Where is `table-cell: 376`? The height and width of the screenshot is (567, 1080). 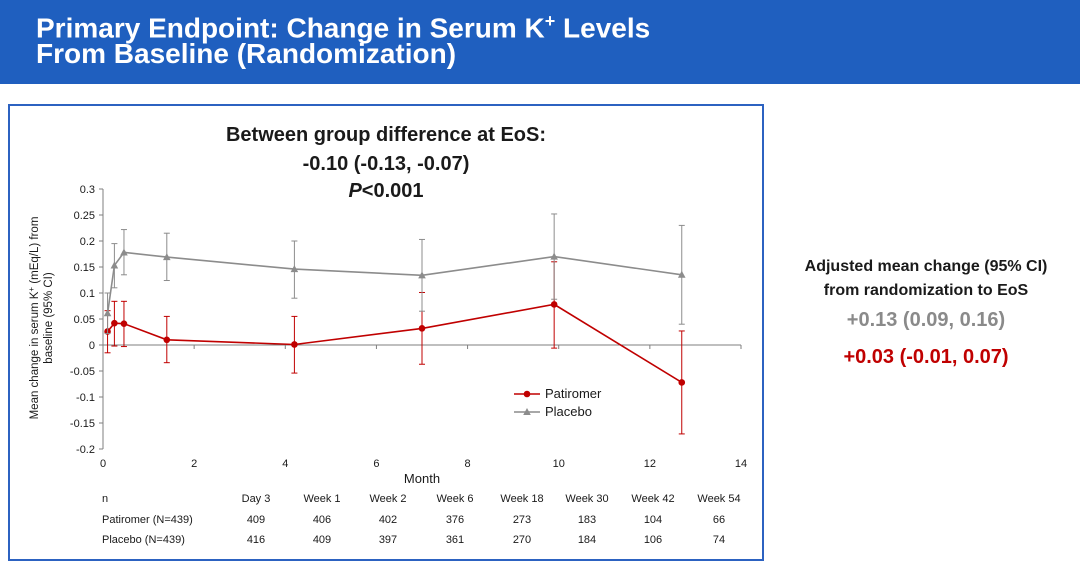
table-cell: 376 is located at coordinates (455, 520).